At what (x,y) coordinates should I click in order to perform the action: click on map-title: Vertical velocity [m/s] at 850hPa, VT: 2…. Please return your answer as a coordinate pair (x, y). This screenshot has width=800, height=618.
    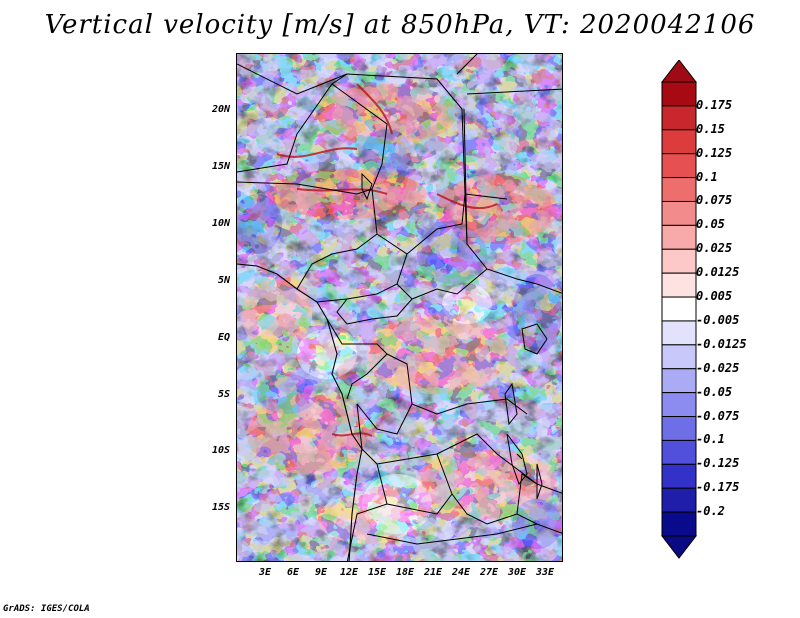
    Looking at the image, I should click on (400, 25).